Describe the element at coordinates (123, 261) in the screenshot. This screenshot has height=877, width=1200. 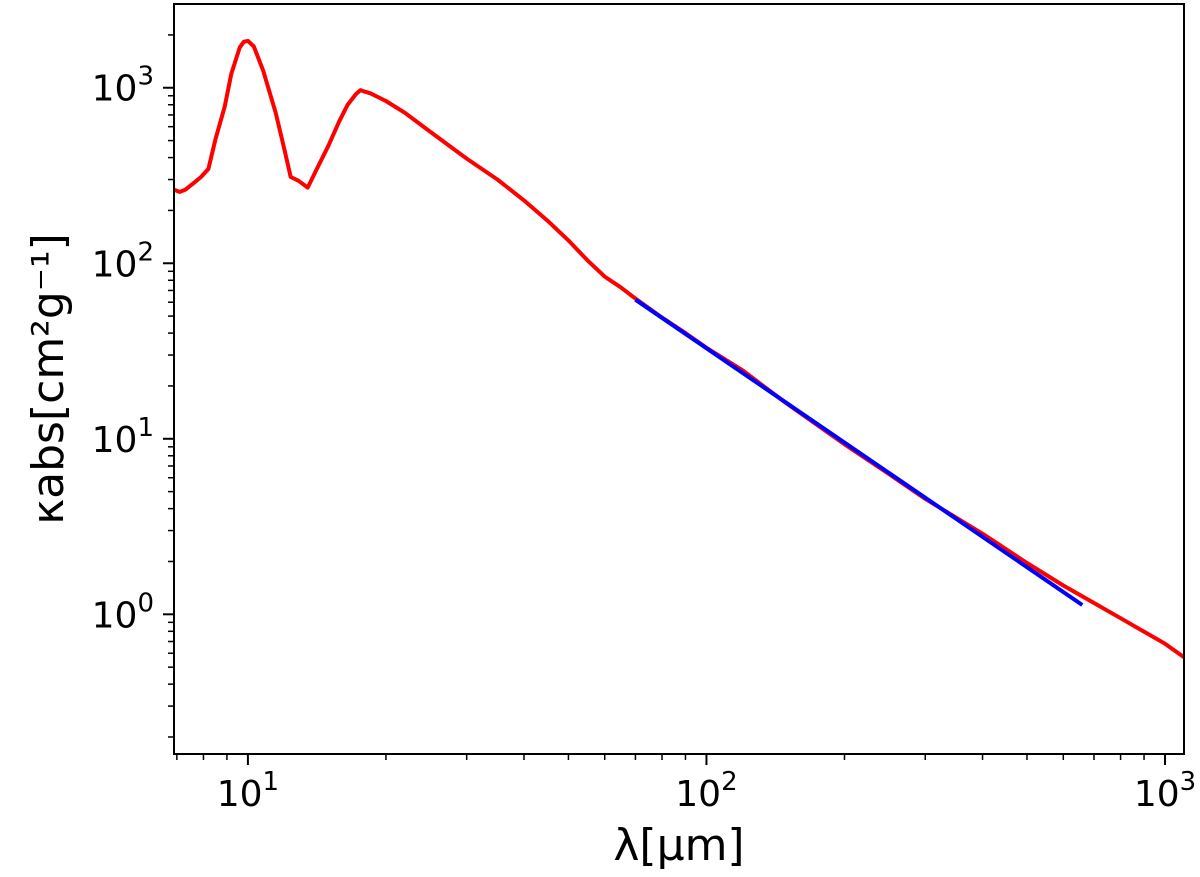
I see `y-tick-label: 10²` at that location.